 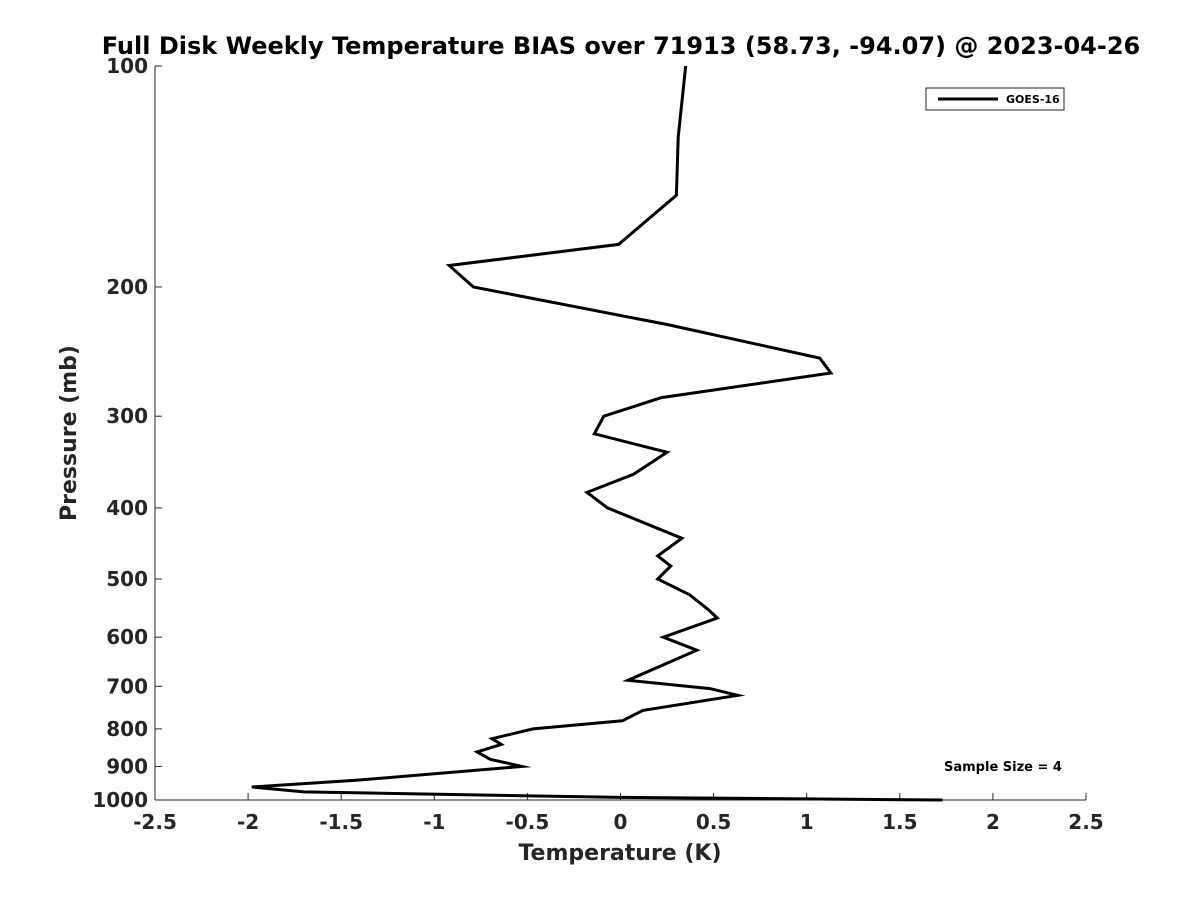 What do you see at coordinates (155, 822) in the screenshot?
I see `x-tick-label: -2.5` at bounding box center [155, 822].